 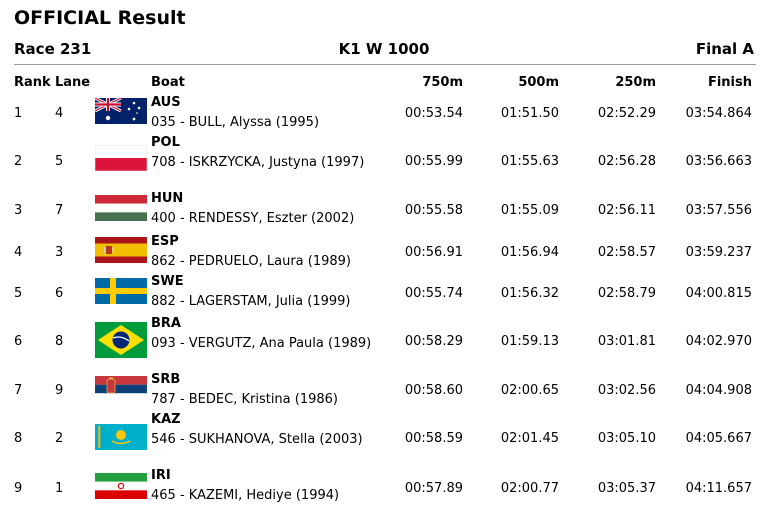 What do you see at coordinates (626, 210) in the screenshot?
I see `split-250m: 02:56.11` at bounding box center [626, 210].